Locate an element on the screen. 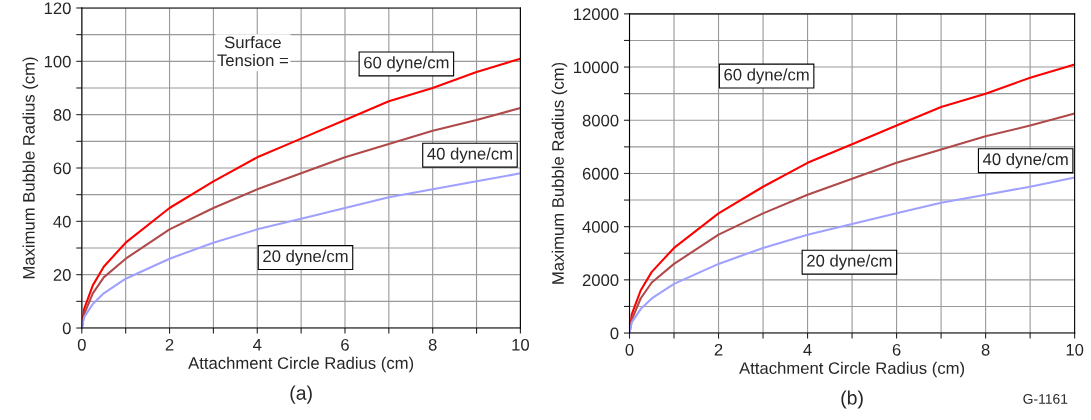 The image size is (1091, 420). y-tick-label: 60 is located at coordinates (62, 168).